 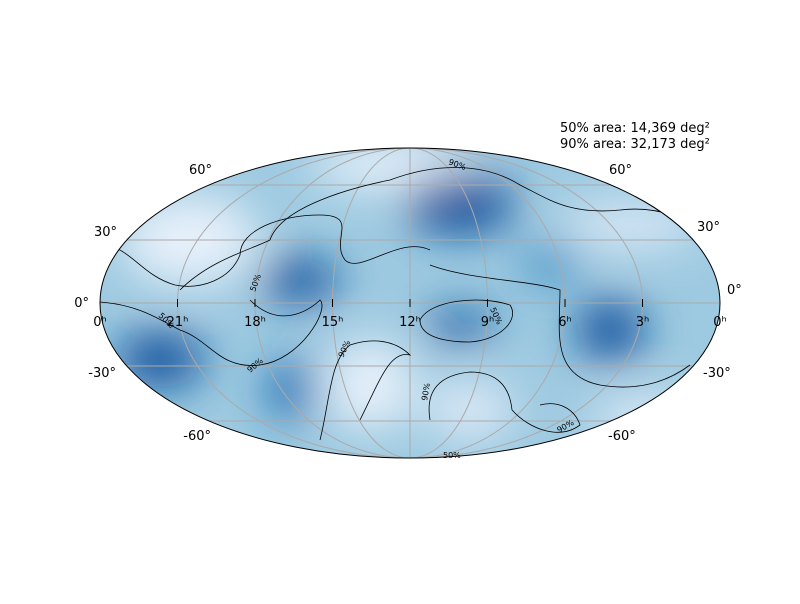 What do you see at coordinates (178, 322) in the screenshot?
I see `ra-label: 21ʰ` at bounding box center [178, 322].